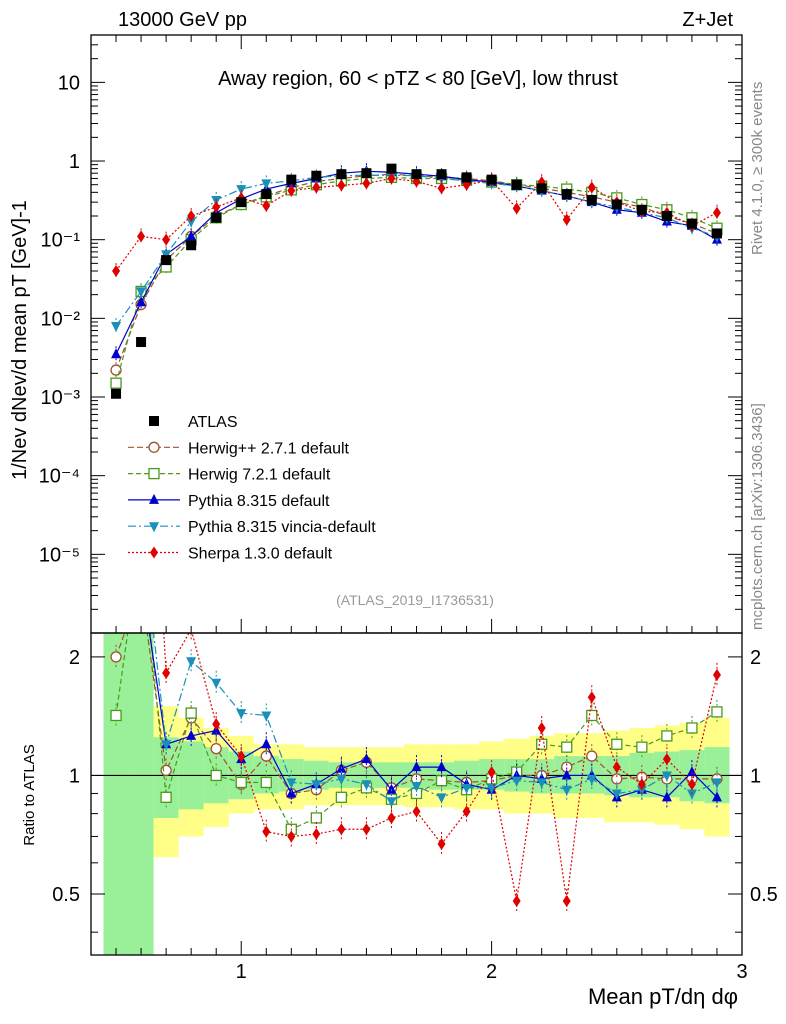 The width and height of the screenshot is (786, 1024). What do you see at coordinates (166, 777) in the screenshot?
I see `green-band-bin` at bounding box center [166, 777].